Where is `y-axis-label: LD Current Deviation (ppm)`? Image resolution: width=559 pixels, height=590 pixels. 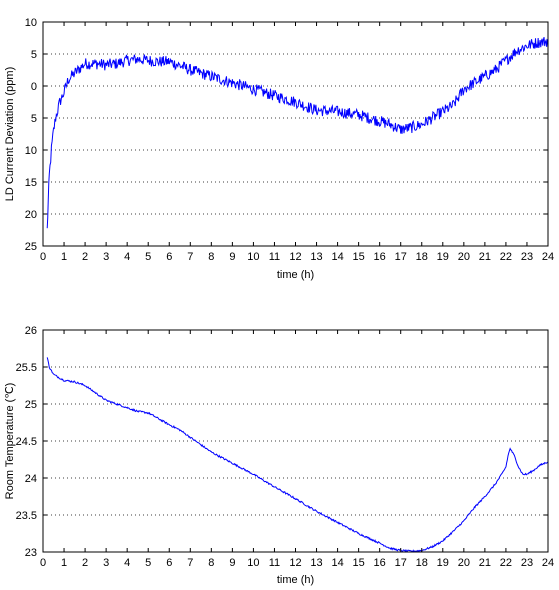 y-axis-label: LD Current Deviation (ppm) is located at coordinates (10, 134).